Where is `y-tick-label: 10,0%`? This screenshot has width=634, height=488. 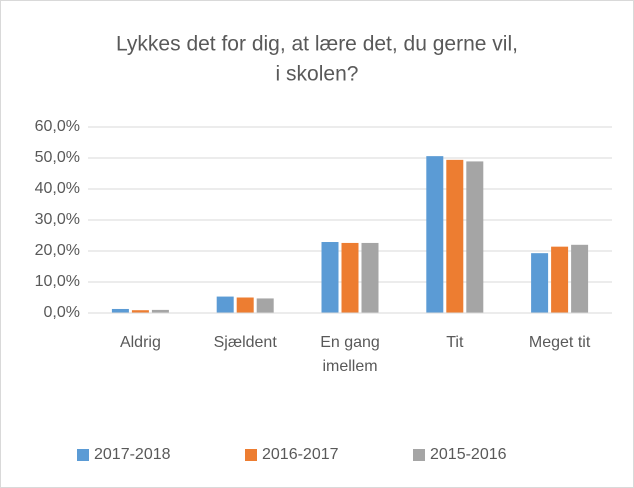 y-tick-label: 10,0% is located at coordinates (57, 281).